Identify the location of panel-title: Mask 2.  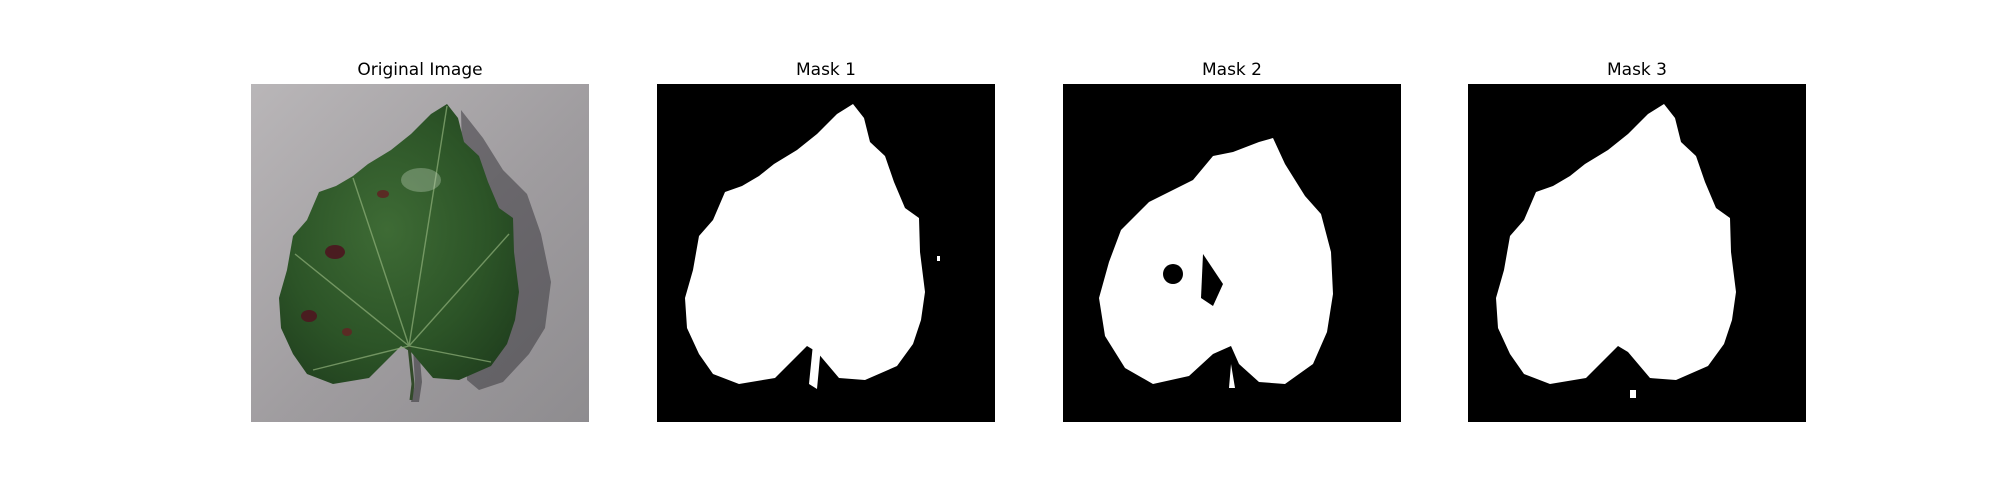
(1231, 70).